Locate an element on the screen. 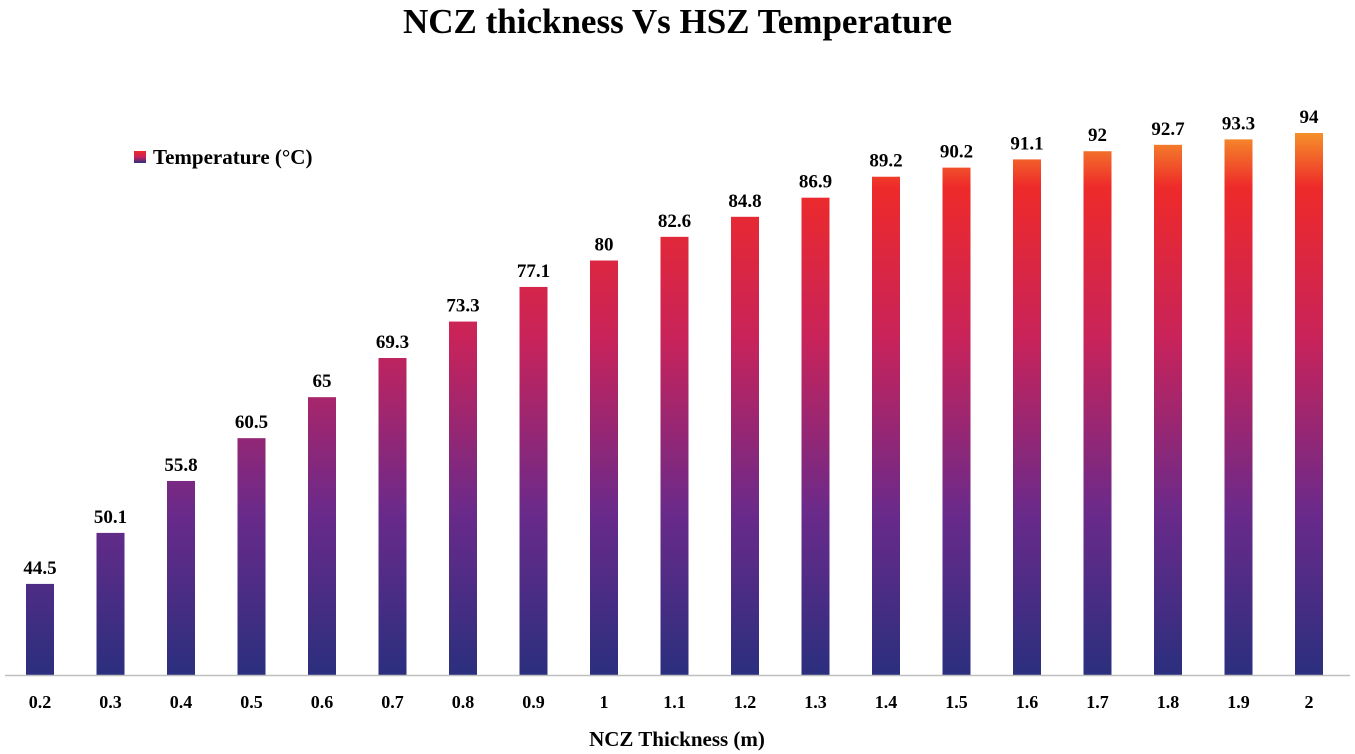 Image resolution: width=1355 pixels, height=754 pixels. bar-0.5 is located at coordinates (251, 556).